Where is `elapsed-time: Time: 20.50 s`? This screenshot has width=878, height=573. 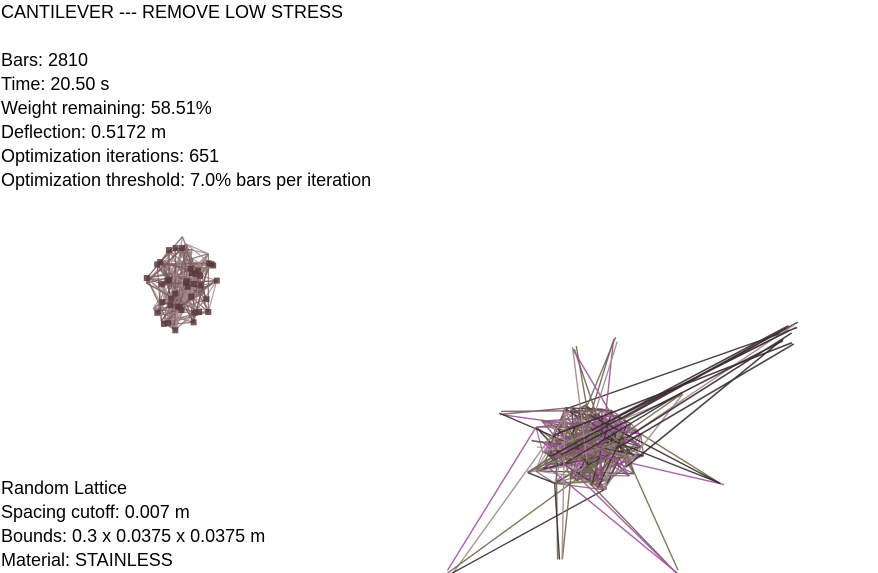
elapsed-time: Time: 20.50 s is located at coordinates (55, 84).